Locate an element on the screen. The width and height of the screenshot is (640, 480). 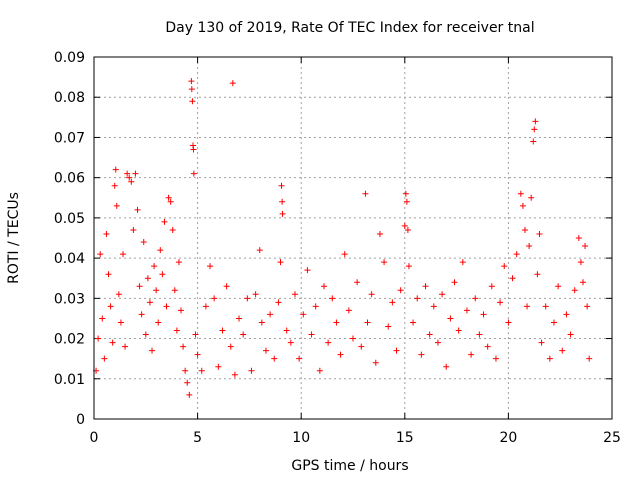
y-tick-label: 0.08 is located at coordinates (69, 98).